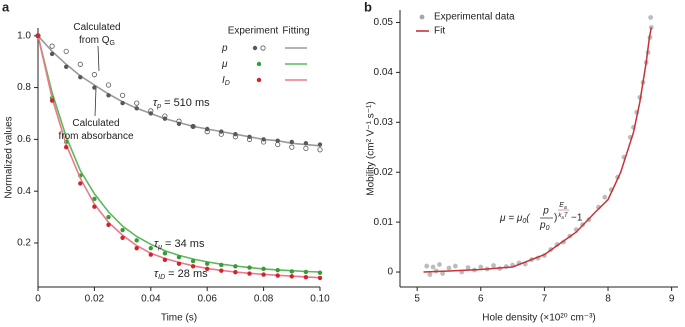 Image resolution: width=685 pixels, height=327 pixels. I want to click on annotation: τp = 510 ms, so click(181, 103).